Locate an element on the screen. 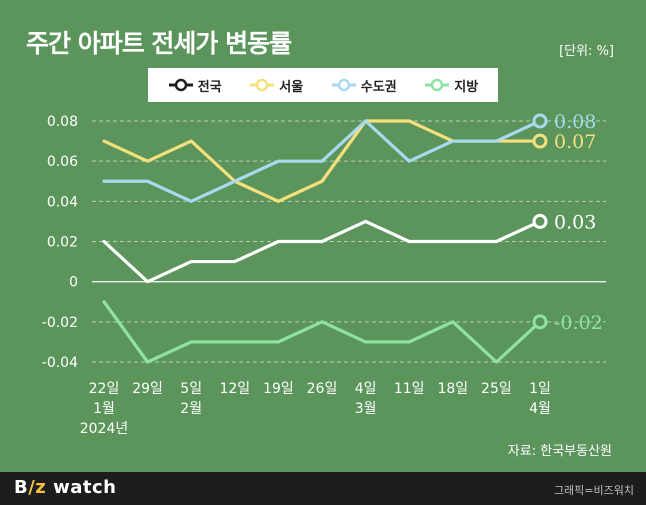 This screenshot has height=505, width=646. x-tick-label: 25일 is located at coordinates (496, 389).